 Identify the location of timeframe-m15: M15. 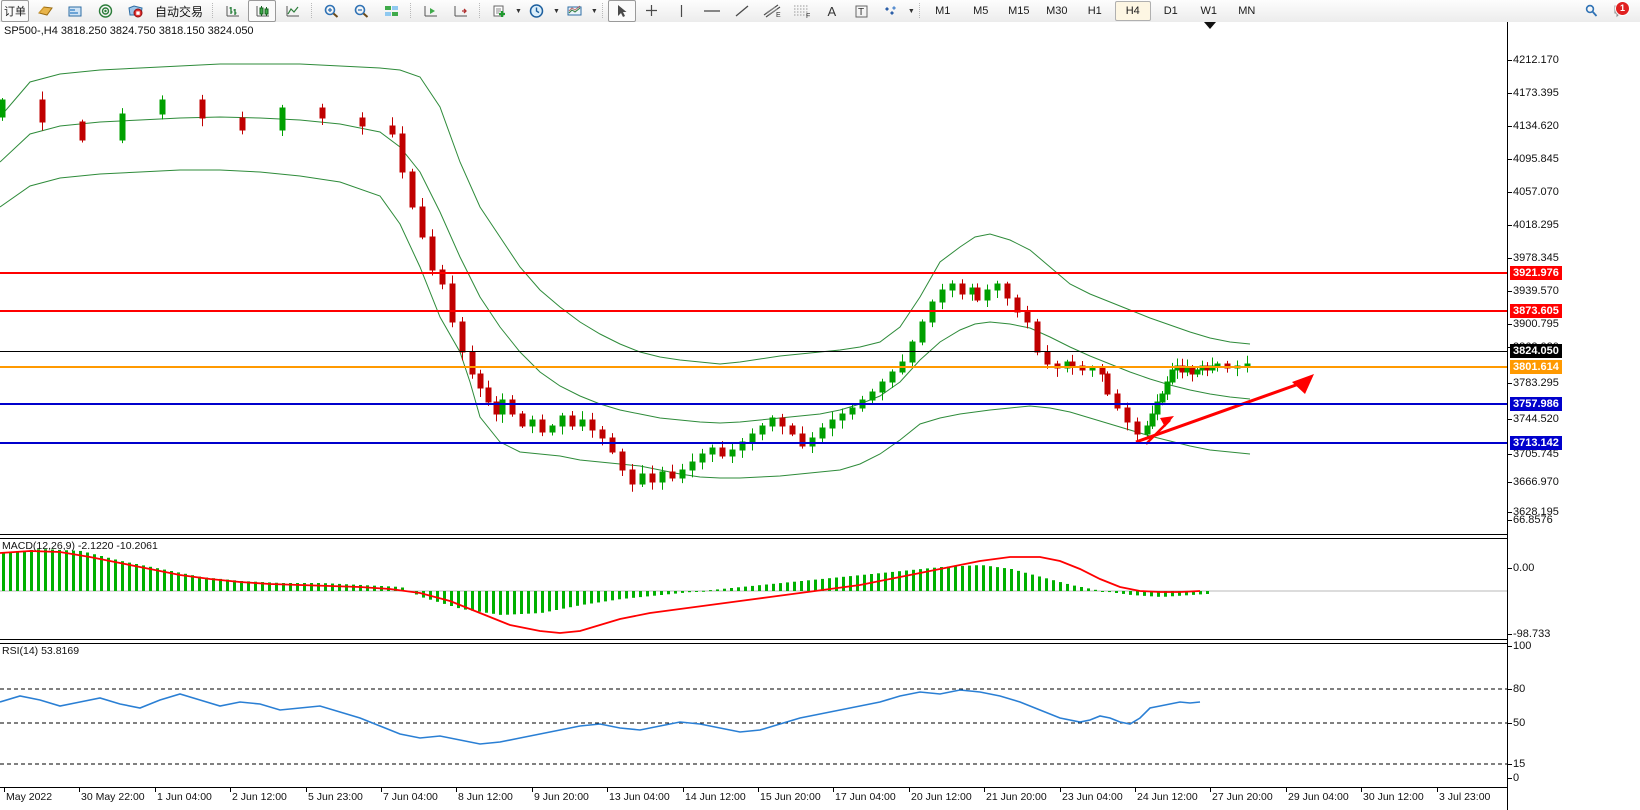
(1019, 11).